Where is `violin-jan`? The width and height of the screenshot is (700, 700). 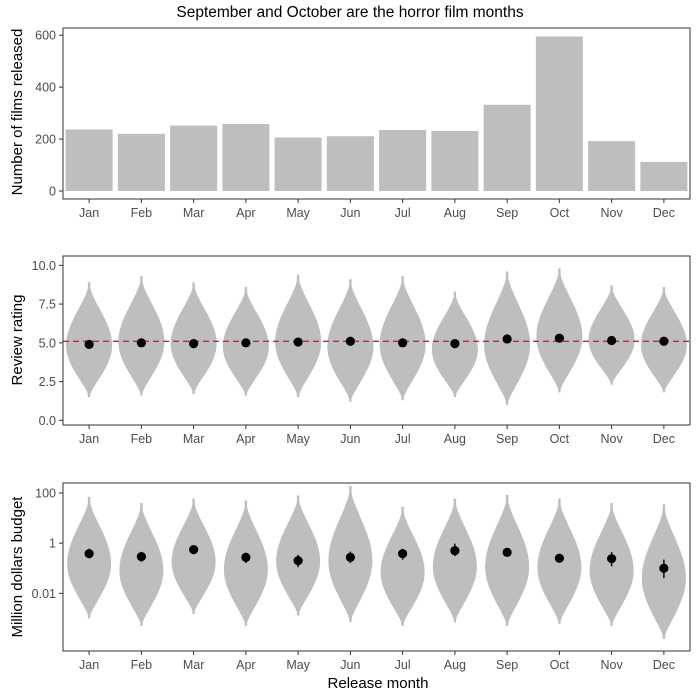
violin-jan is located at coordinates (89, 340).